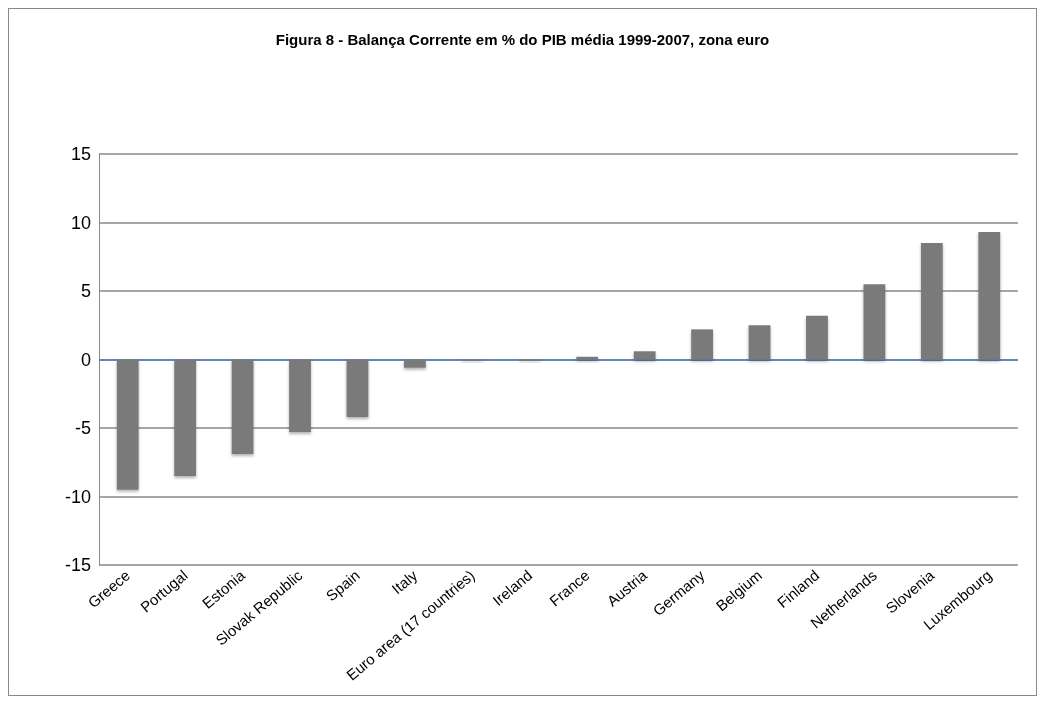 This screenshot has height=704, width=1045. I want to click on x-tick-label: Italy, so click(404, 582).